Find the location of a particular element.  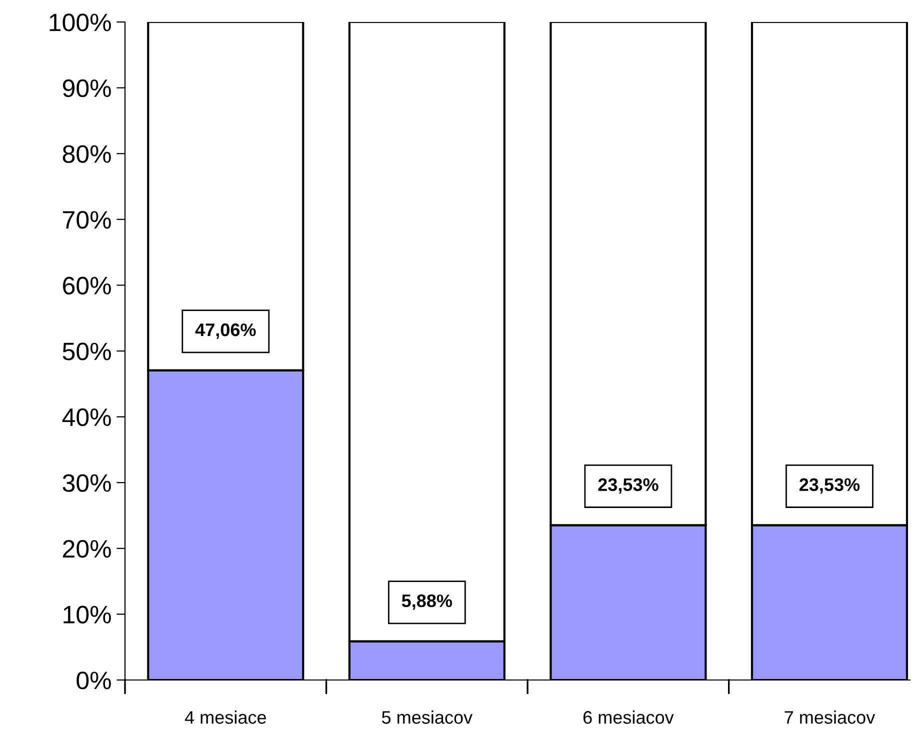

y-tick-label: 40% is located at coordinates (86, 417).